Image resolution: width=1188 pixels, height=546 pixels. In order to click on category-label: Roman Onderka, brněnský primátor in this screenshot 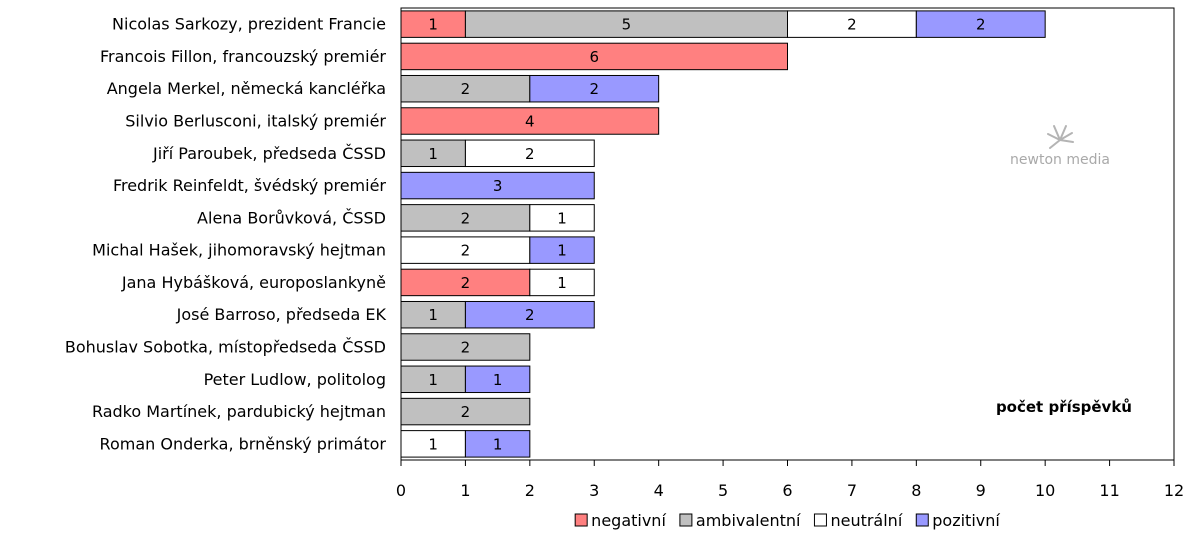, I will do `click(243, 443)`.